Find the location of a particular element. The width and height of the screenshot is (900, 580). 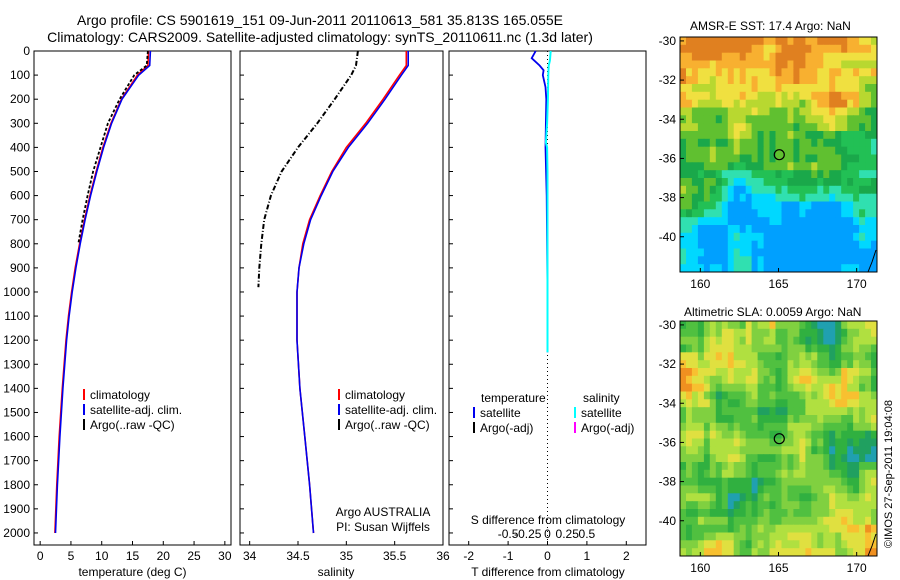

temperature-argo-line is located at coordinates (113, 147).